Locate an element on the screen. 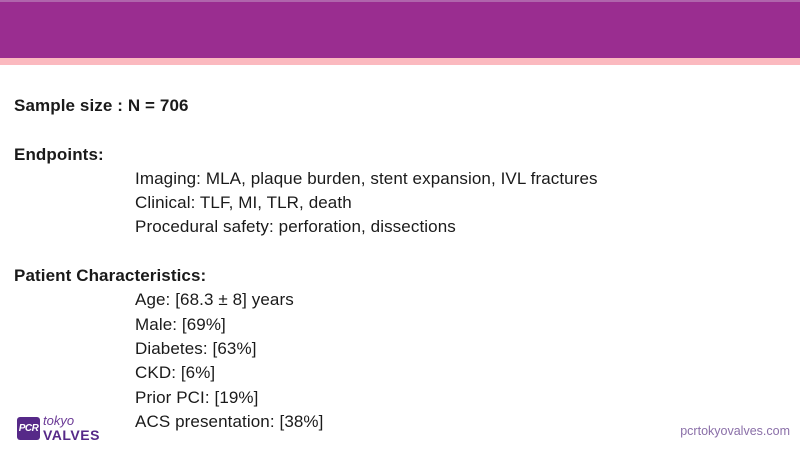 The width and height of the screenshot is (800, 450). sample-size-line: Sample size : N = 706 is located at coordinates (101, 105).